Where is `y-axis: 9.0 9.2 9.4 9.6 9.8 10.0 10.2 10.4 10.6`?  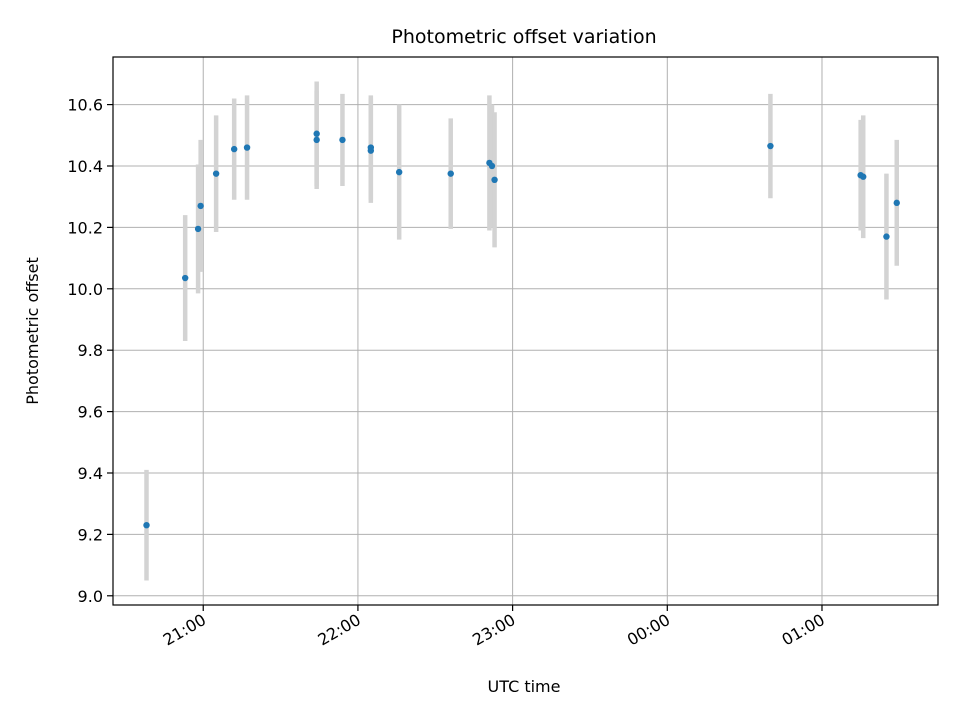
y-axis: 9.0 9.2 9.4 9.6 9.8 10.0 10.2 10.4 10.6 is located at coordinates (90, 351).